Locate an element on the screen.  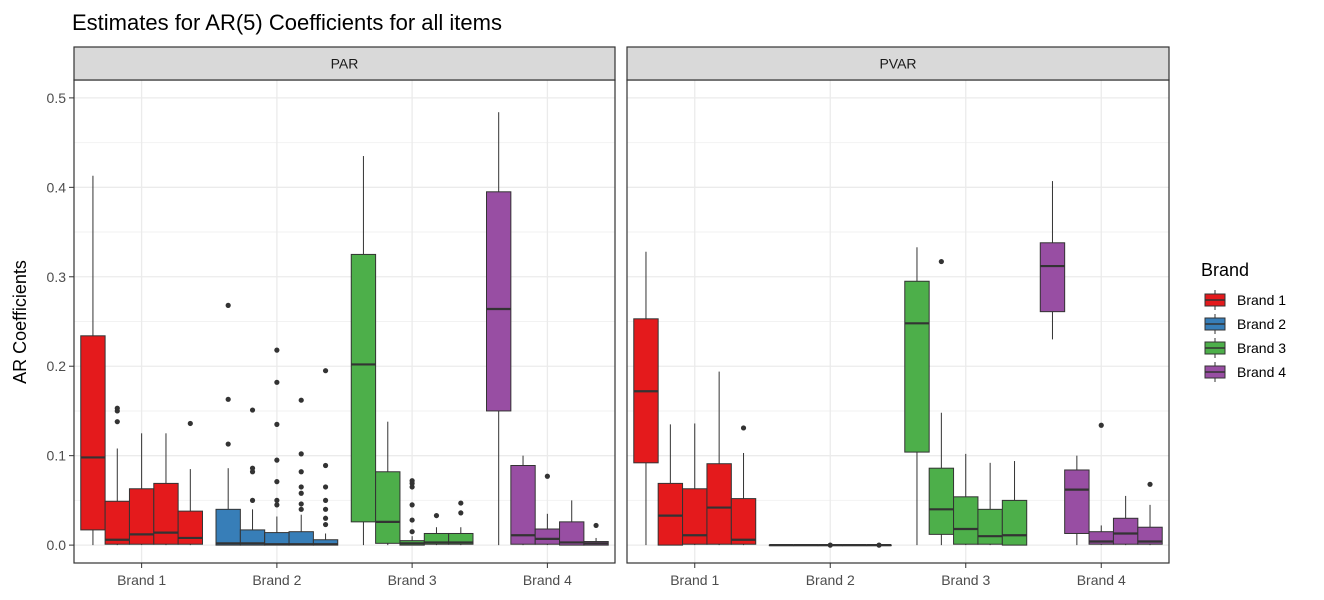
y-tick-label: 0.1 is located at coordinates (57, 456).